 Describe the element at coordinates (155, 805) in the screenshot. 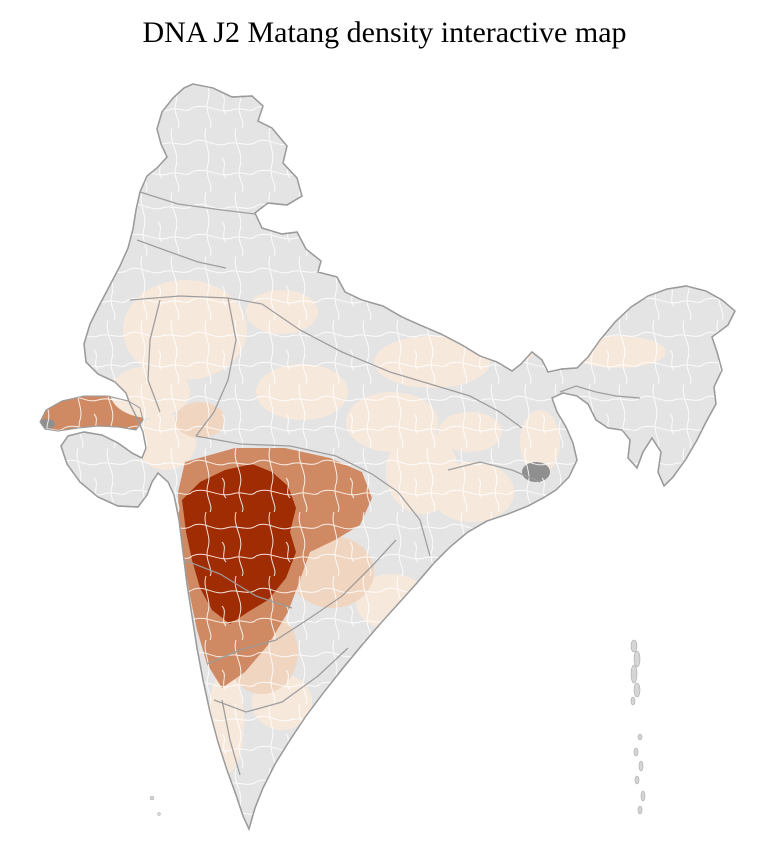

I see `lakshadweep-islands` at that location.